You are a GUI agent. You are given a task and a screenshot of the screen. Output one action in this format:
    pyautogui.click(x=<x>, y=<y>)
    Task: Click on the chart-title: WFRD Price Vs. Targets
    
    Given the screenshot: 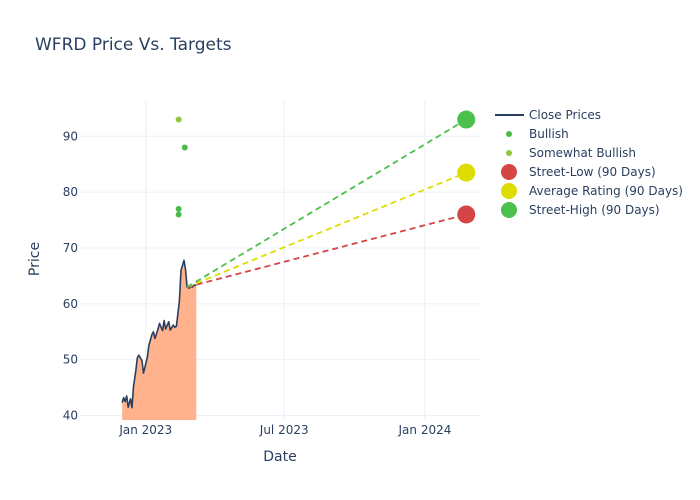 What is the action you would take?
    pyautogui.click(x=133, y=45)
    